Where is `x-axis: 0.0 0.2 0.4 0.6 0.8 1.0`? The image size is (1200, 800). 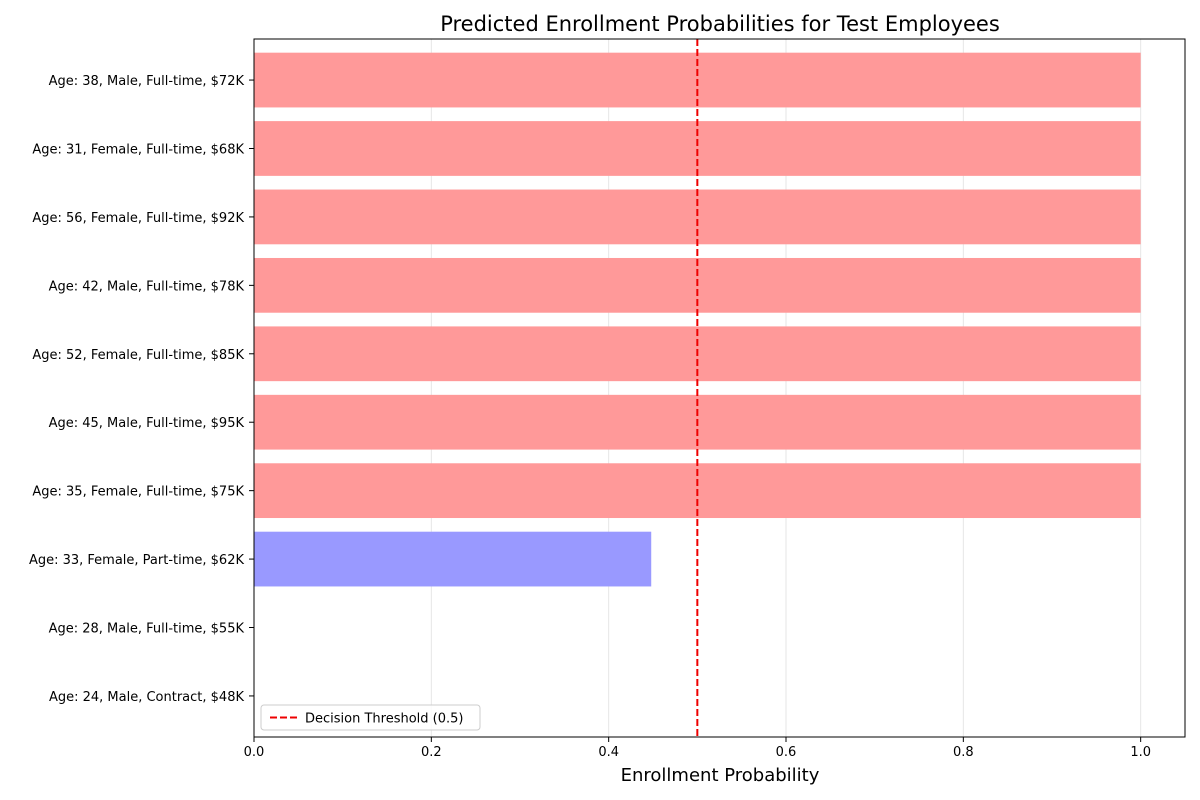 x-axis: 0.0 0.2 0.4 0.6 0.8 1.0 is located at coordinates (697, 748).